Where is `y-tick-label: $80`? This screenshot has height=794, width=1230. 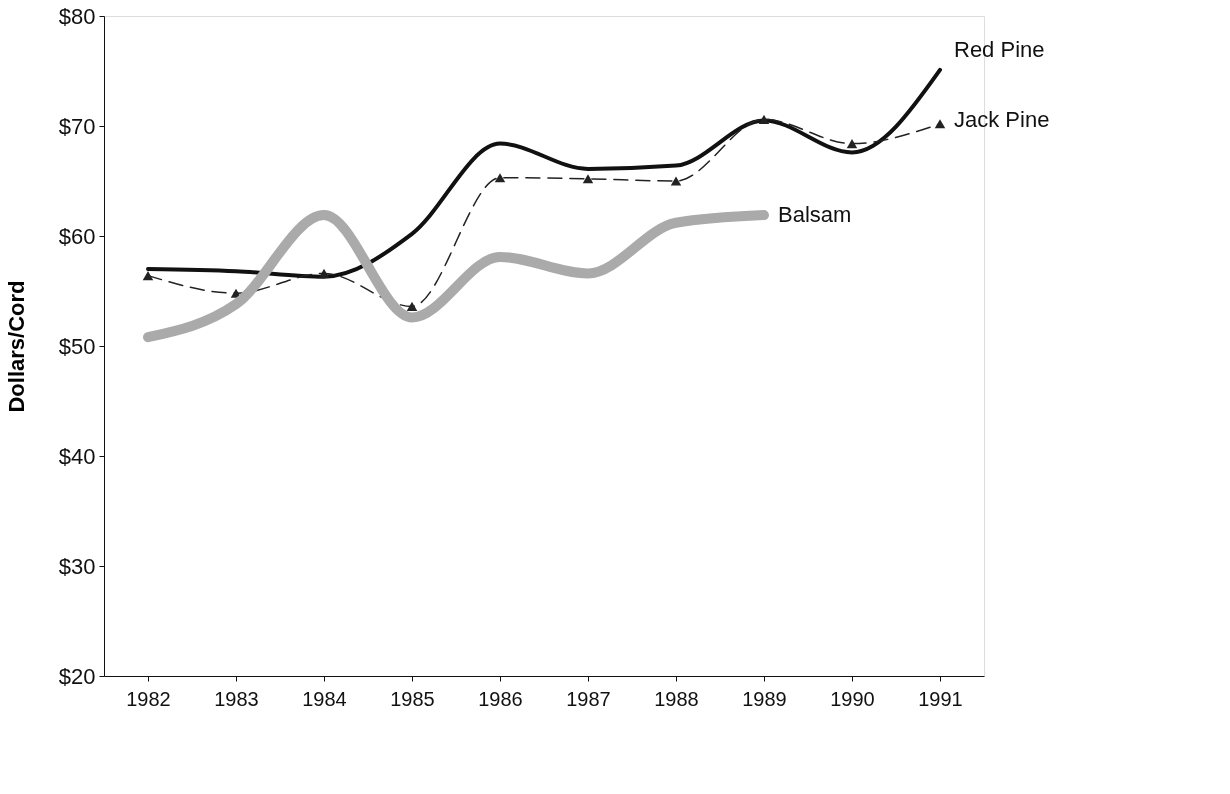 y-tick-label: $80 is located at coordinates (77, 16).